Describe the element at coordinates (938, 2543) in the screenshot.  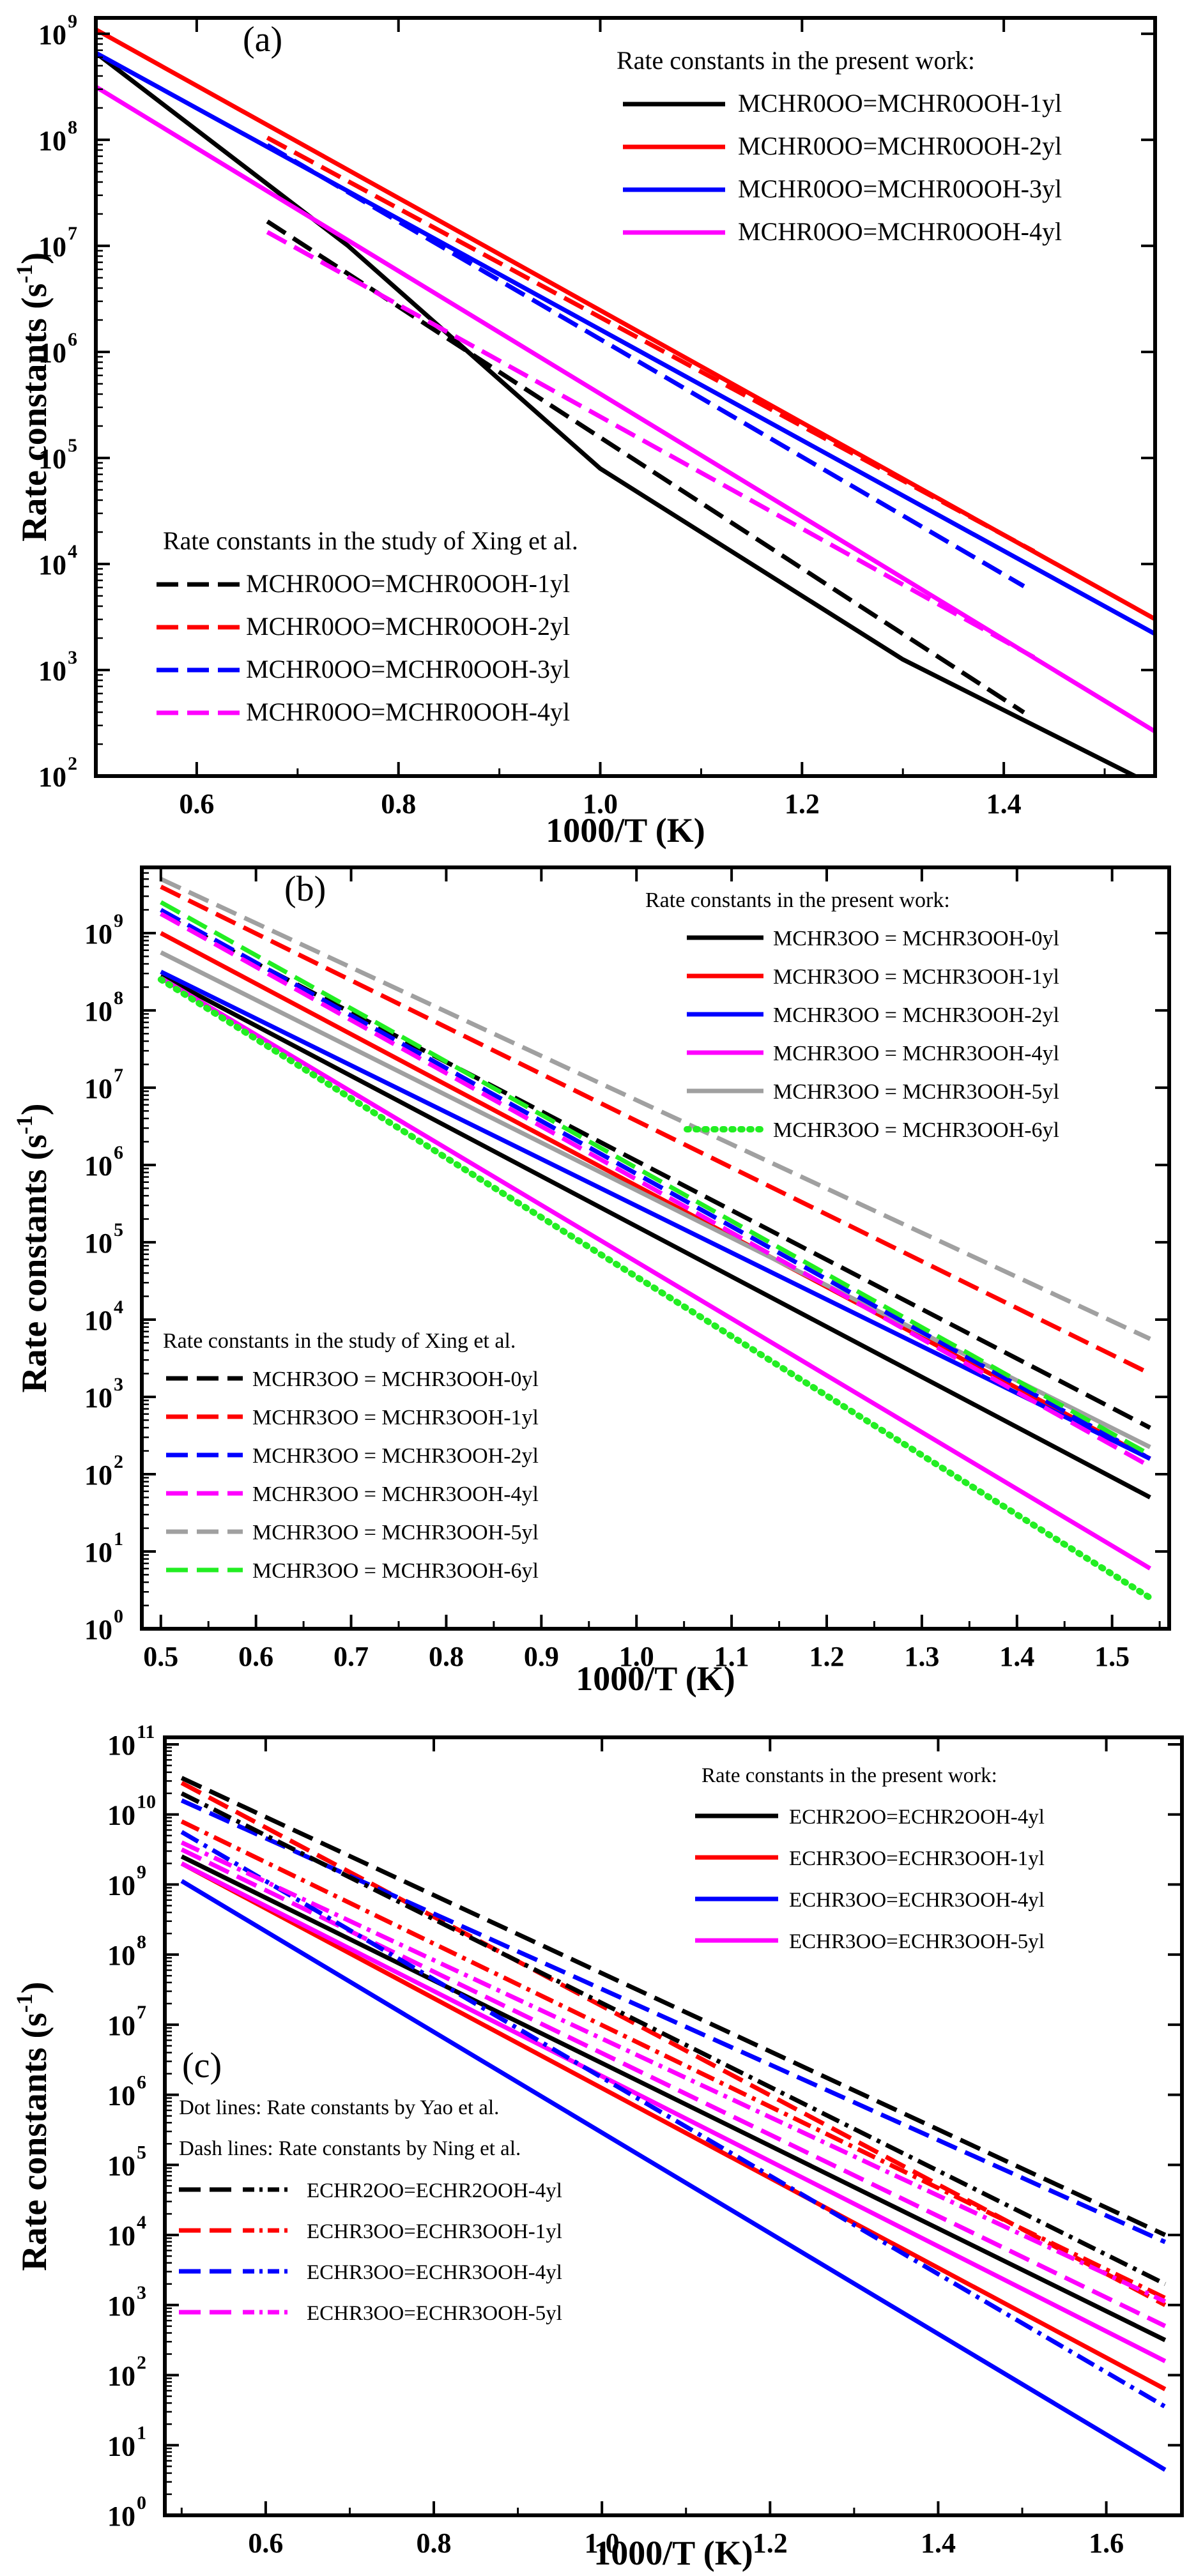
I see `x-tick-label: 1.4` at that location.